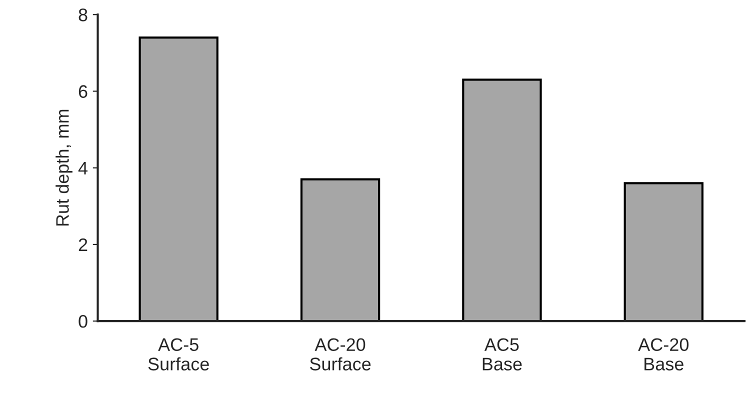 This screenshot has height=417, width=752. Describe the element at coordinates (83, 245) in the screenshot. I see `y-tick-label: 2` at that location.